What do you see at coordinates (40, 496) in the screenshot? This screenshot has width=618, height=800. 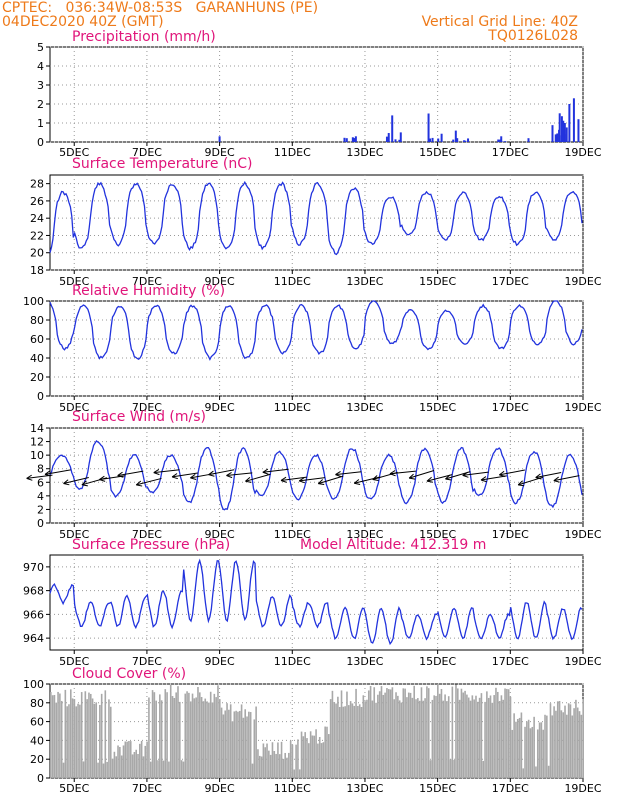 I see `y-tick-label: 4` at bounding box center [40, 496].